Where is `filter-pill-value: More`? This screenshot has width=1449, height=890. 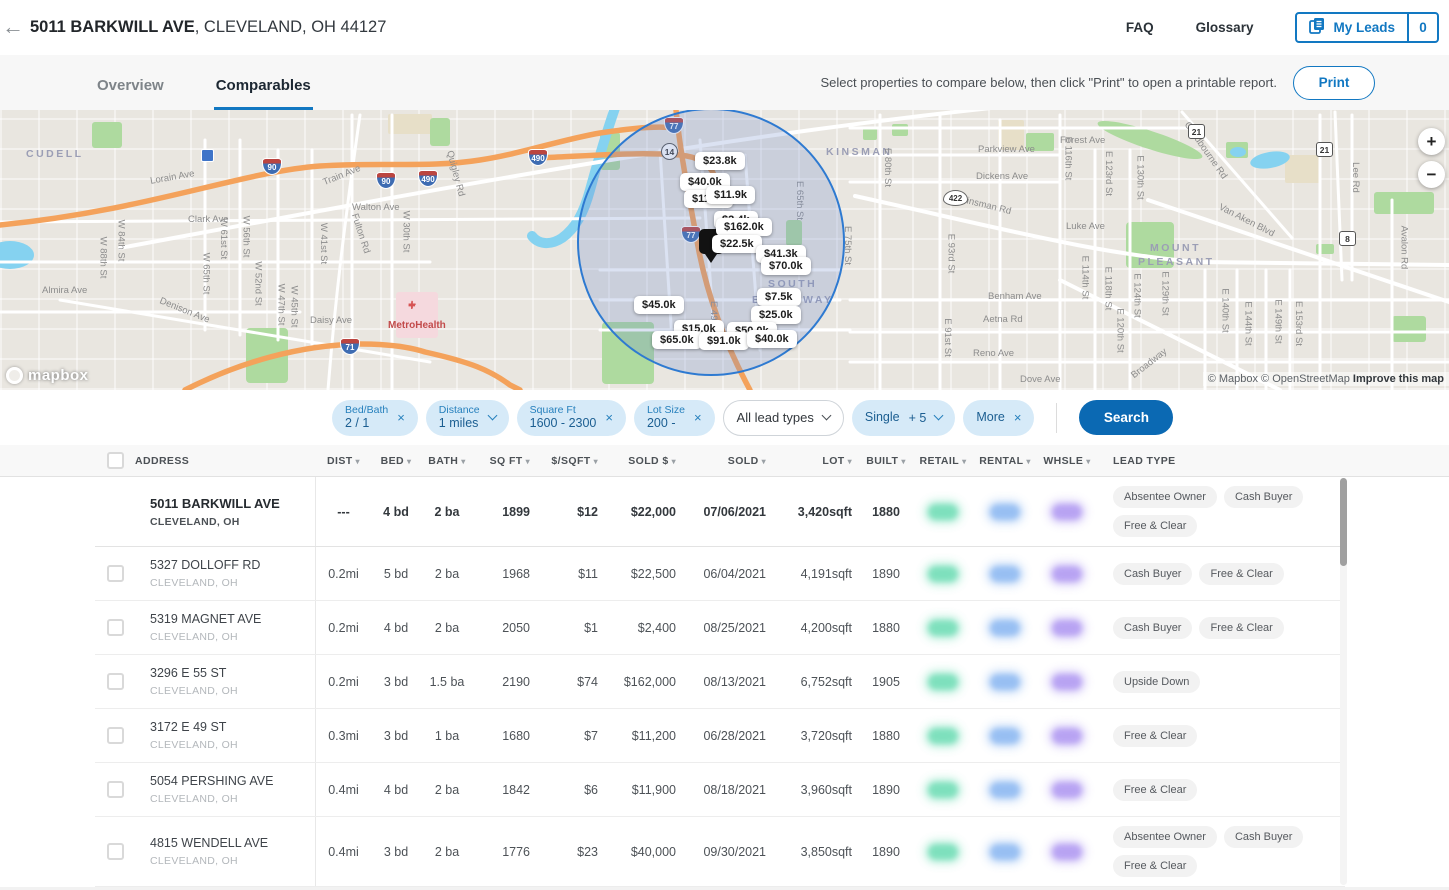 filter-pill-value: More is located at coordinates (990, 417).